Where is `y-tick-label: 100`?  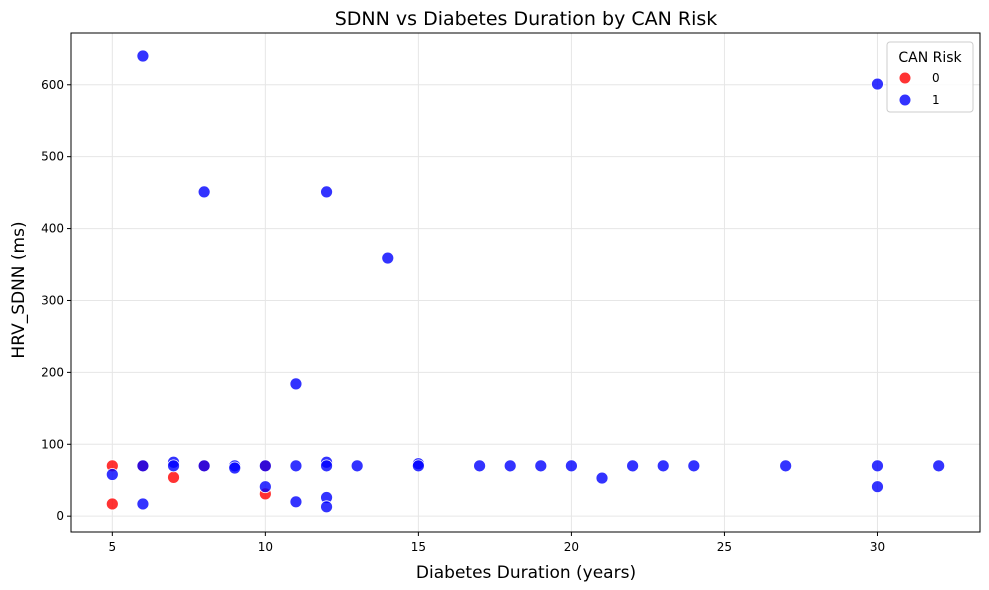
y-tick-label: 100 is located at coordinates (52, 444).